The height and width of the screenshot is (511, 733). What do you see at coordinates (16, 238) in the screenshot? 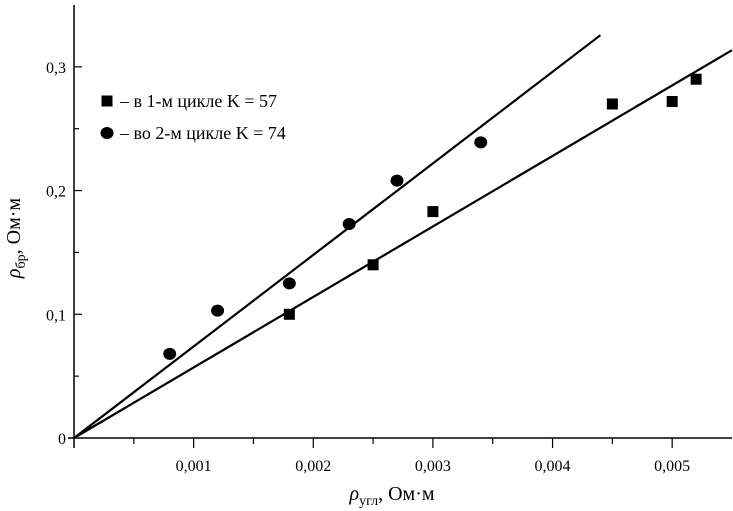
I see `y-axis-title: ρбр, Ом·м` at bounding box center [16, 238].